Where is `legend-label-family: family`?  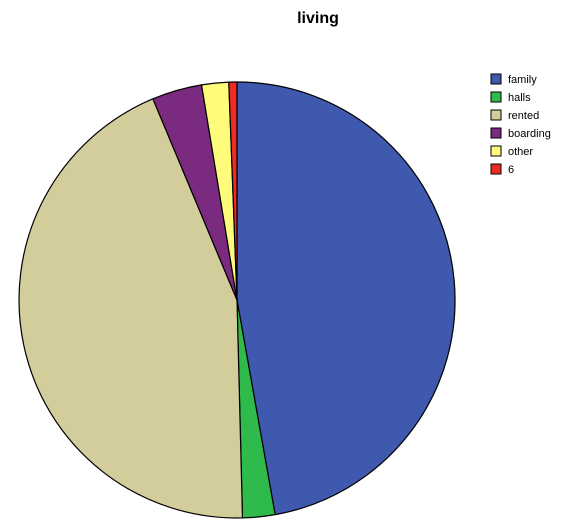 legend-label-family: family is located at coordinates (522, 80).